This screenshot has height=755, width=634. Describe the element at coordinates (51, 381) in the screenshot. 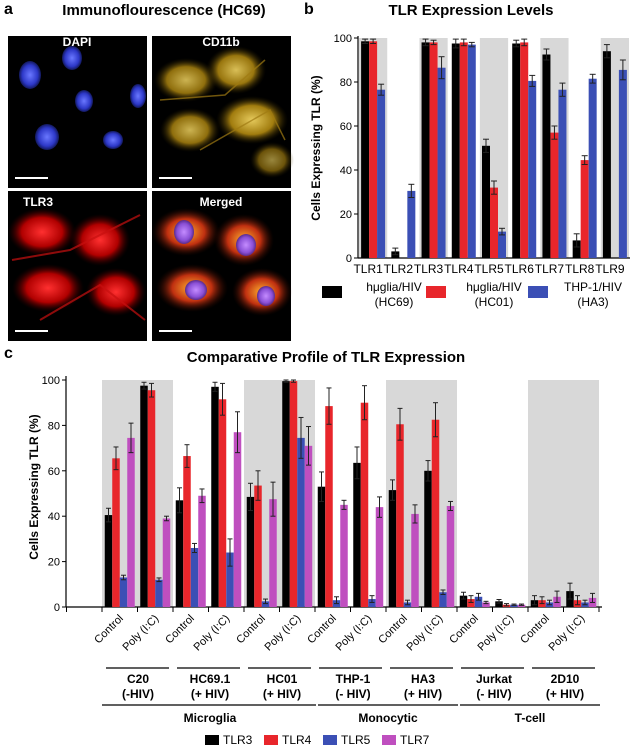

I see `y-tick-label: 100` at that location.